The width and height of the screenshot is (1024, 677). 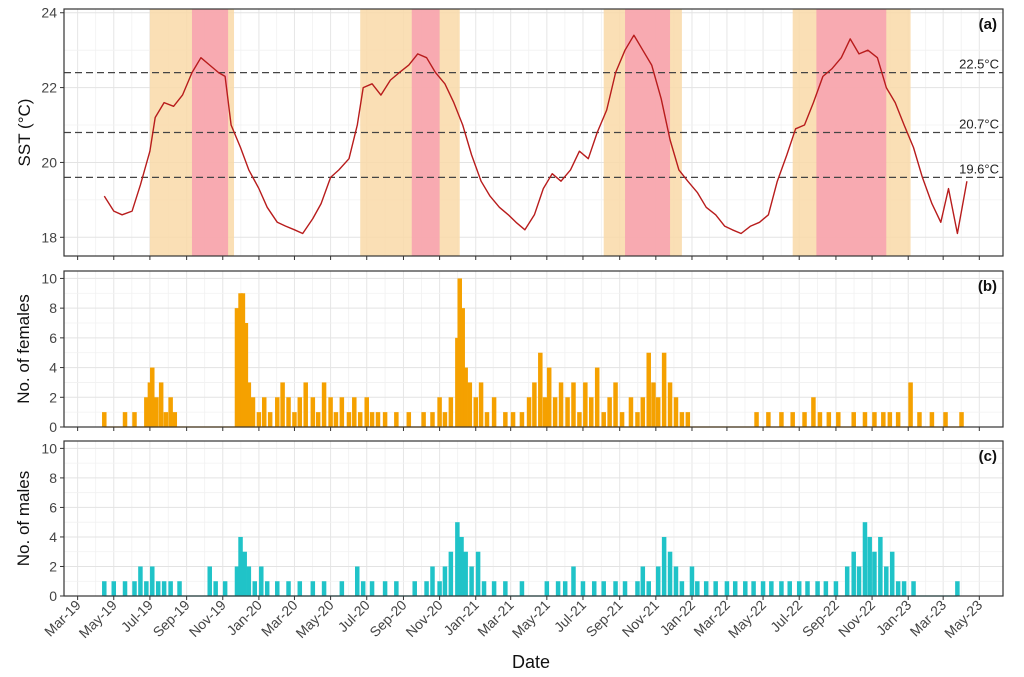 I want to click on y-tick-label: 4, so click(x=53, y=537).